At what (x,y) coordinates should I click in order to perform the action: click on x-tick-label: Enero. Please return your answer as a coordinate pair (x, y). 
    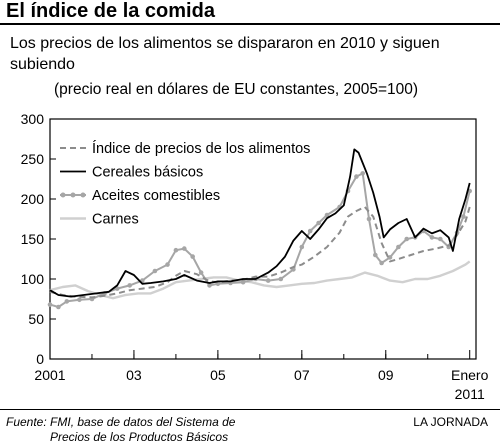
    Looking at the image, I should click on (470, 375).